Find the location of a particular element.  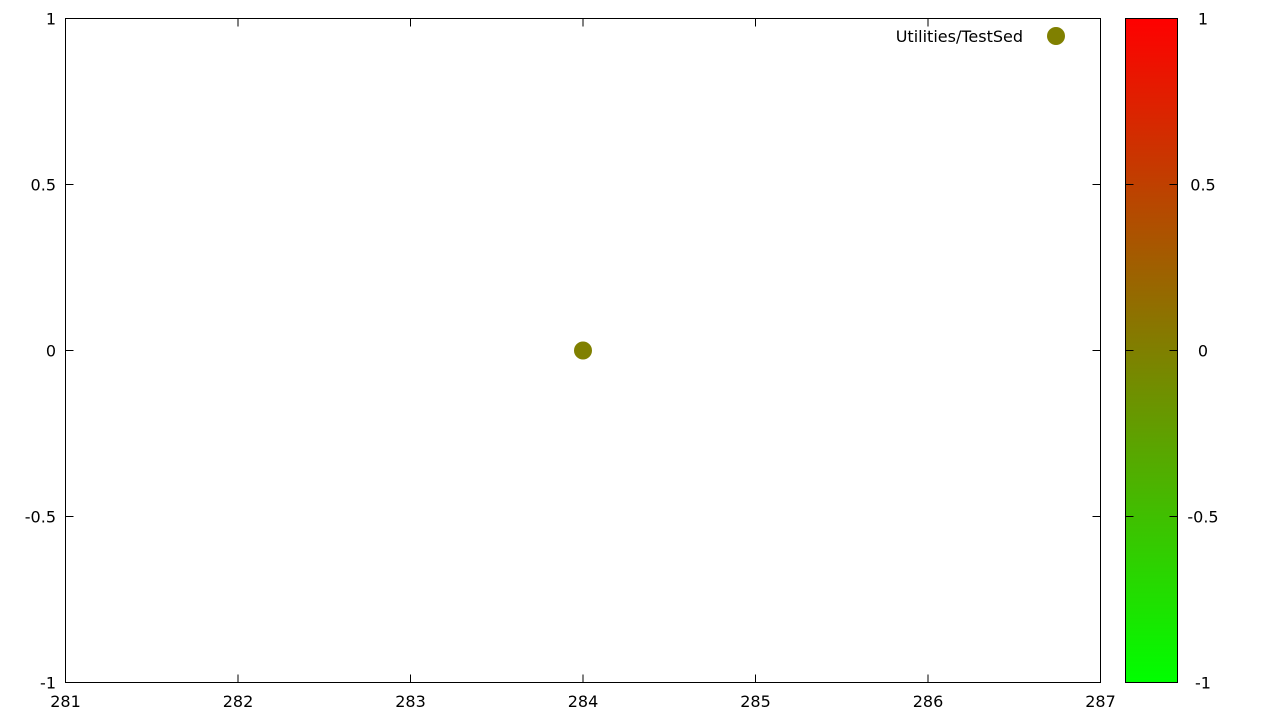

x-tick-label: 283 is located at coordinates (410, 701).